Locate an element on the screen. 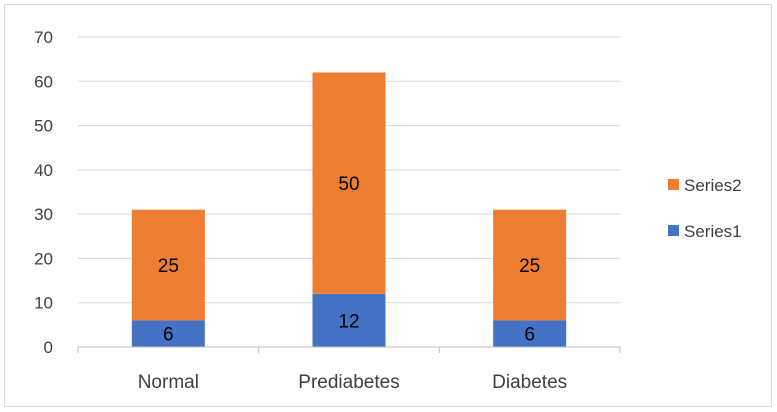 Image resolution: width=777 pixels, height=412 pixels. x-axis-category-labels: Normal Prediabetes Diabetes is located at coordinates (352, 382).